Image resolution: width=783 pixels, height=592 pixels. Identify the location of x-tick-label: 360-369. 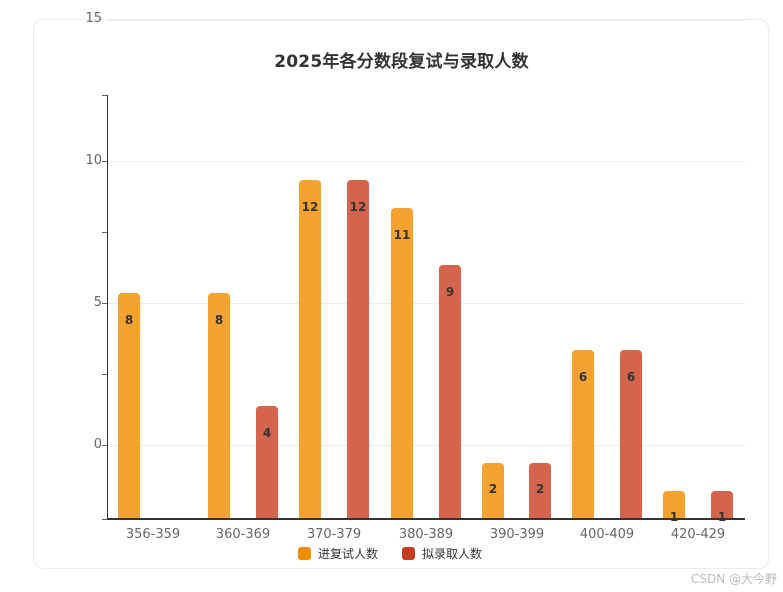
(243, 534).